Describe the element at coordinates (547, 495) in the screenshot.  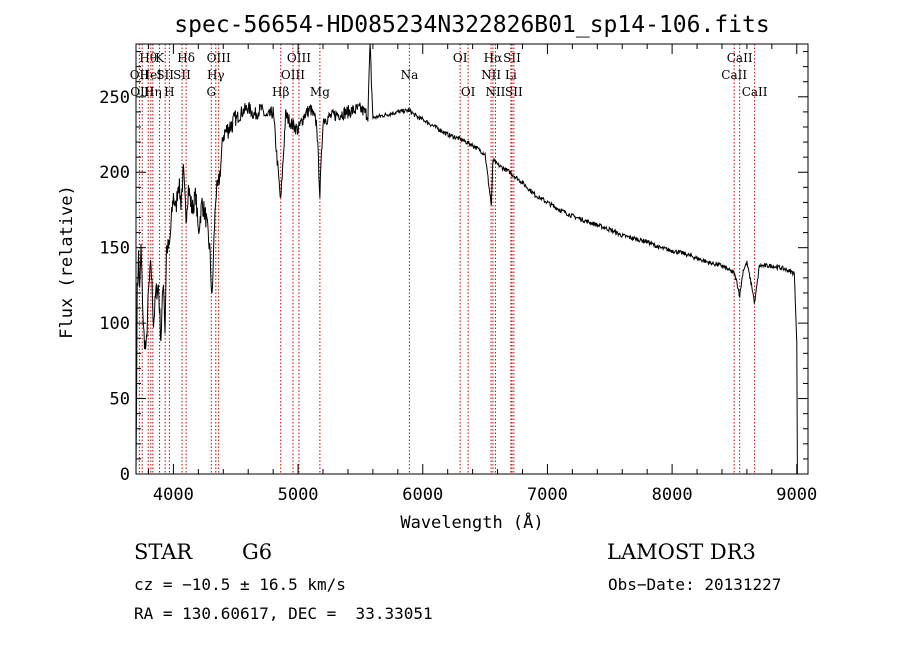
I see `x-tick-label: 7000` at that location.